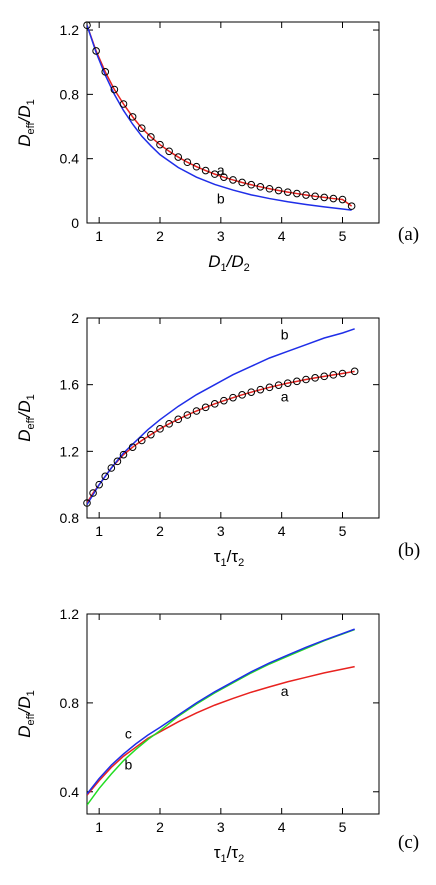  I want to click on x-axis-label: D1/D2, so click(229, 263).